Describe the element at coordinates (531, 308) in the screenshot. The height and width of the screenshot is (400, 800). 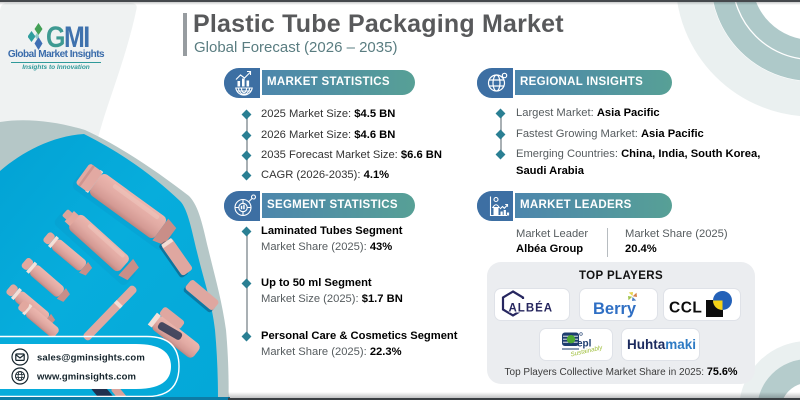
I see `svg-text: ALBÉA` at that location.